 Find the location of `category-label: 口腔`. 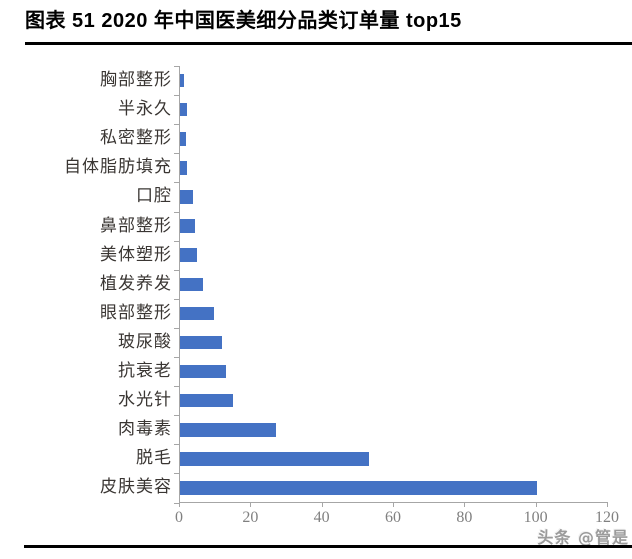

category-label: 口腔 is located at coordinates (154, 196).